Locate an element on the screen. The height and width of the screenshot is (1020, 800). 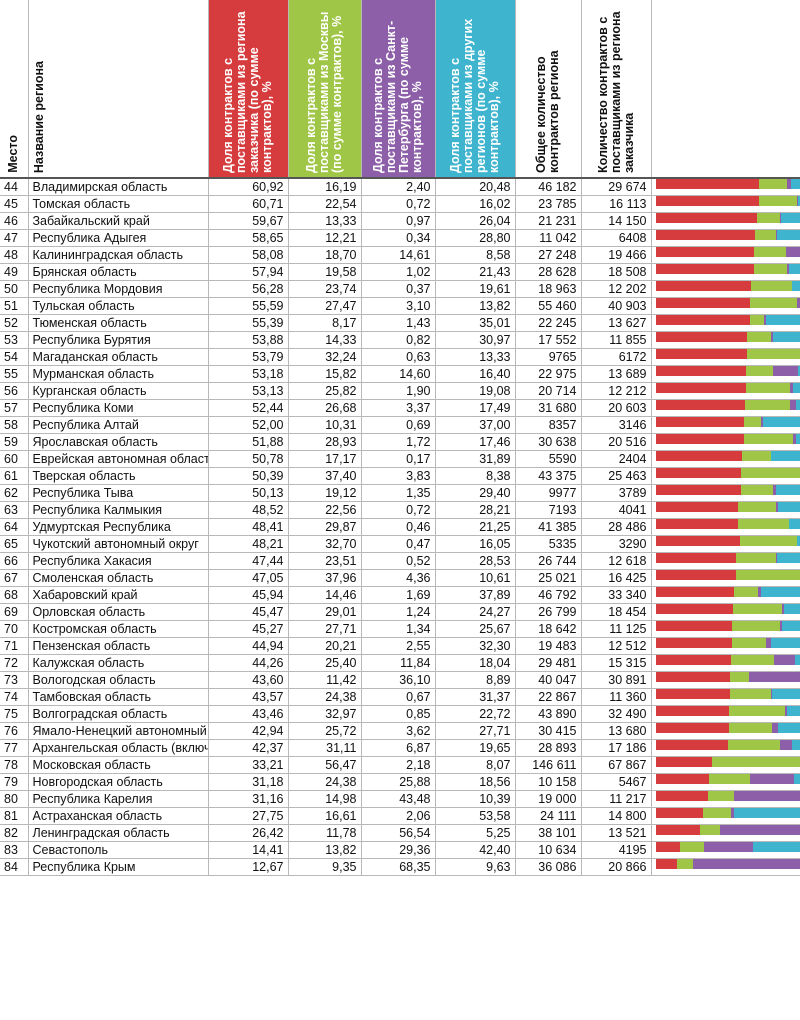
header-total-contracts: Общее количество контрактов региона is located at coordinates (548, 89).